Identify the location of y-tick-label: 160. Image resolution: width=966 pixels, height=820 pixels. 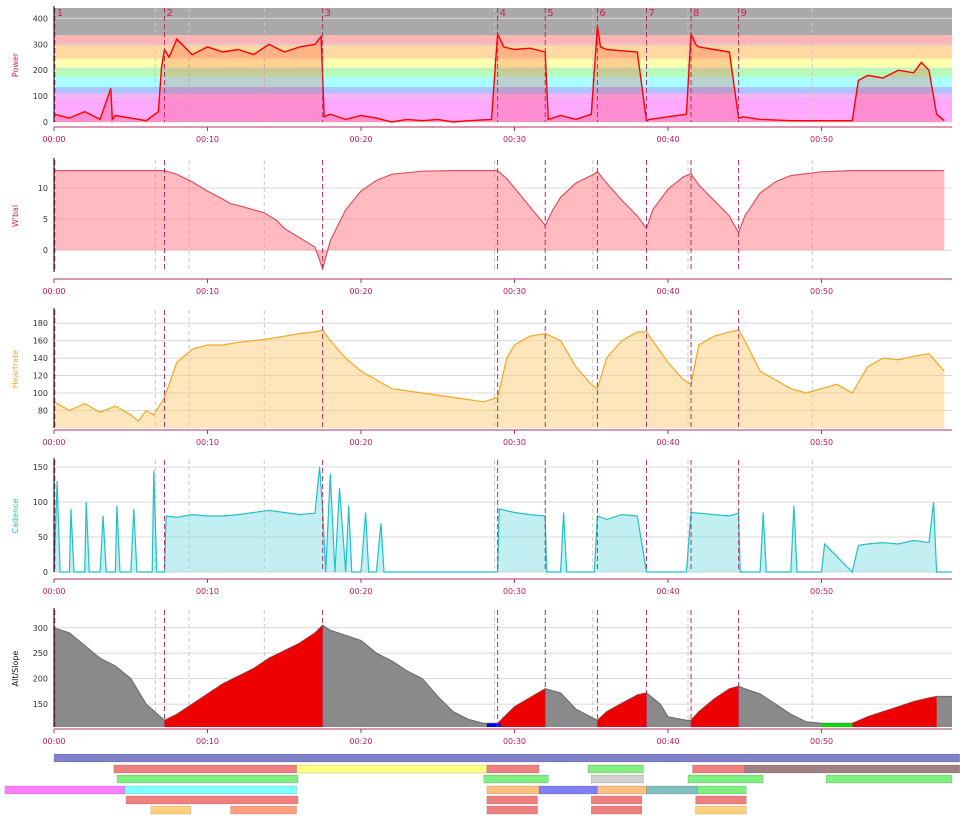
(40, 341).